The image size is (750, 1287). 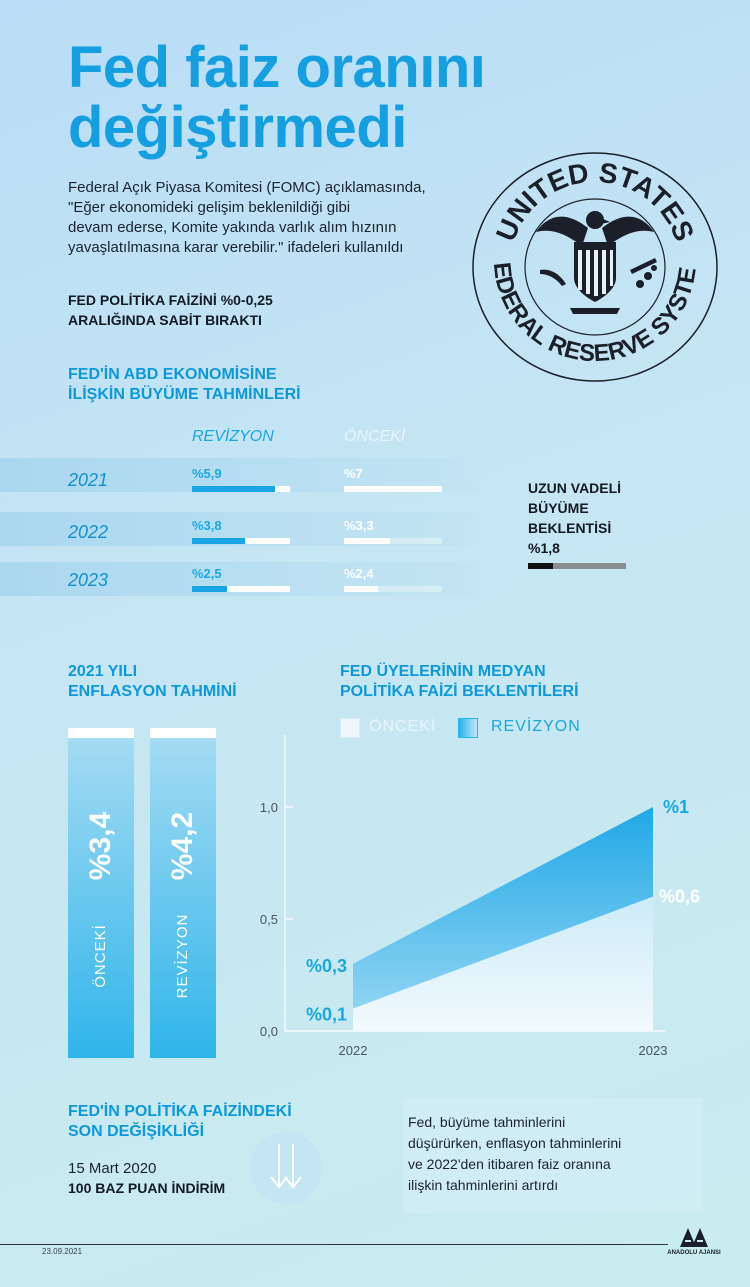 What do you see at coordinates (503, 963) in the screenshot?
I see `previous-area` at bounding box center [503, 963].